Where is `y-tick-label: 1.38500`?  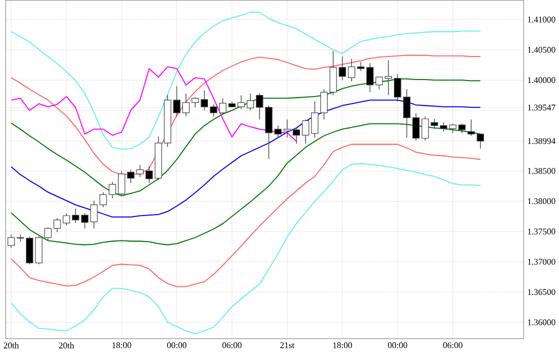 y-tick-label: 1.38500 is located at coordinates (542, 171).